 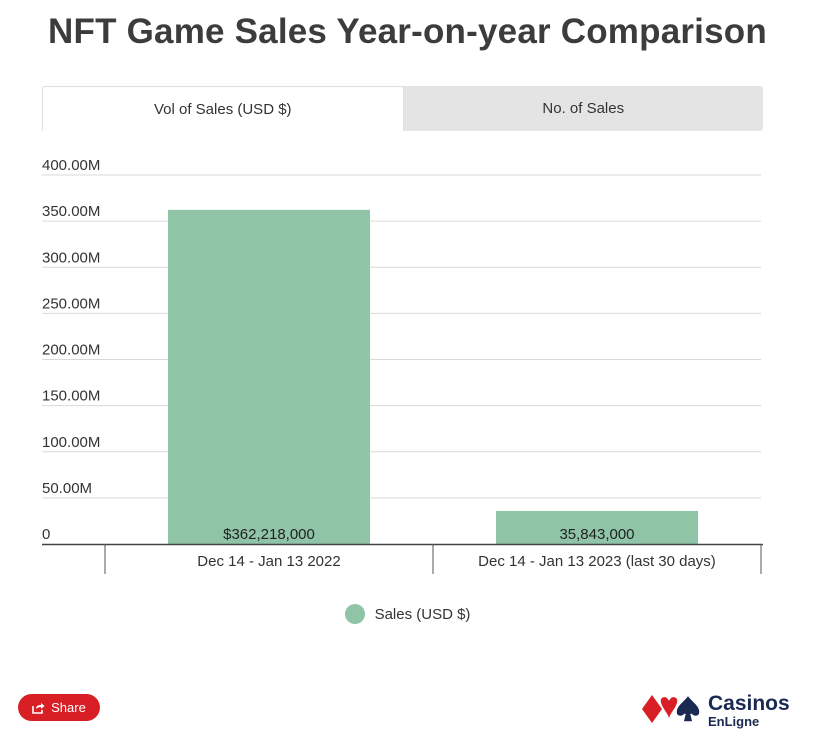 I want to click on logo-name: Casinos, so click(x=749, y=703).